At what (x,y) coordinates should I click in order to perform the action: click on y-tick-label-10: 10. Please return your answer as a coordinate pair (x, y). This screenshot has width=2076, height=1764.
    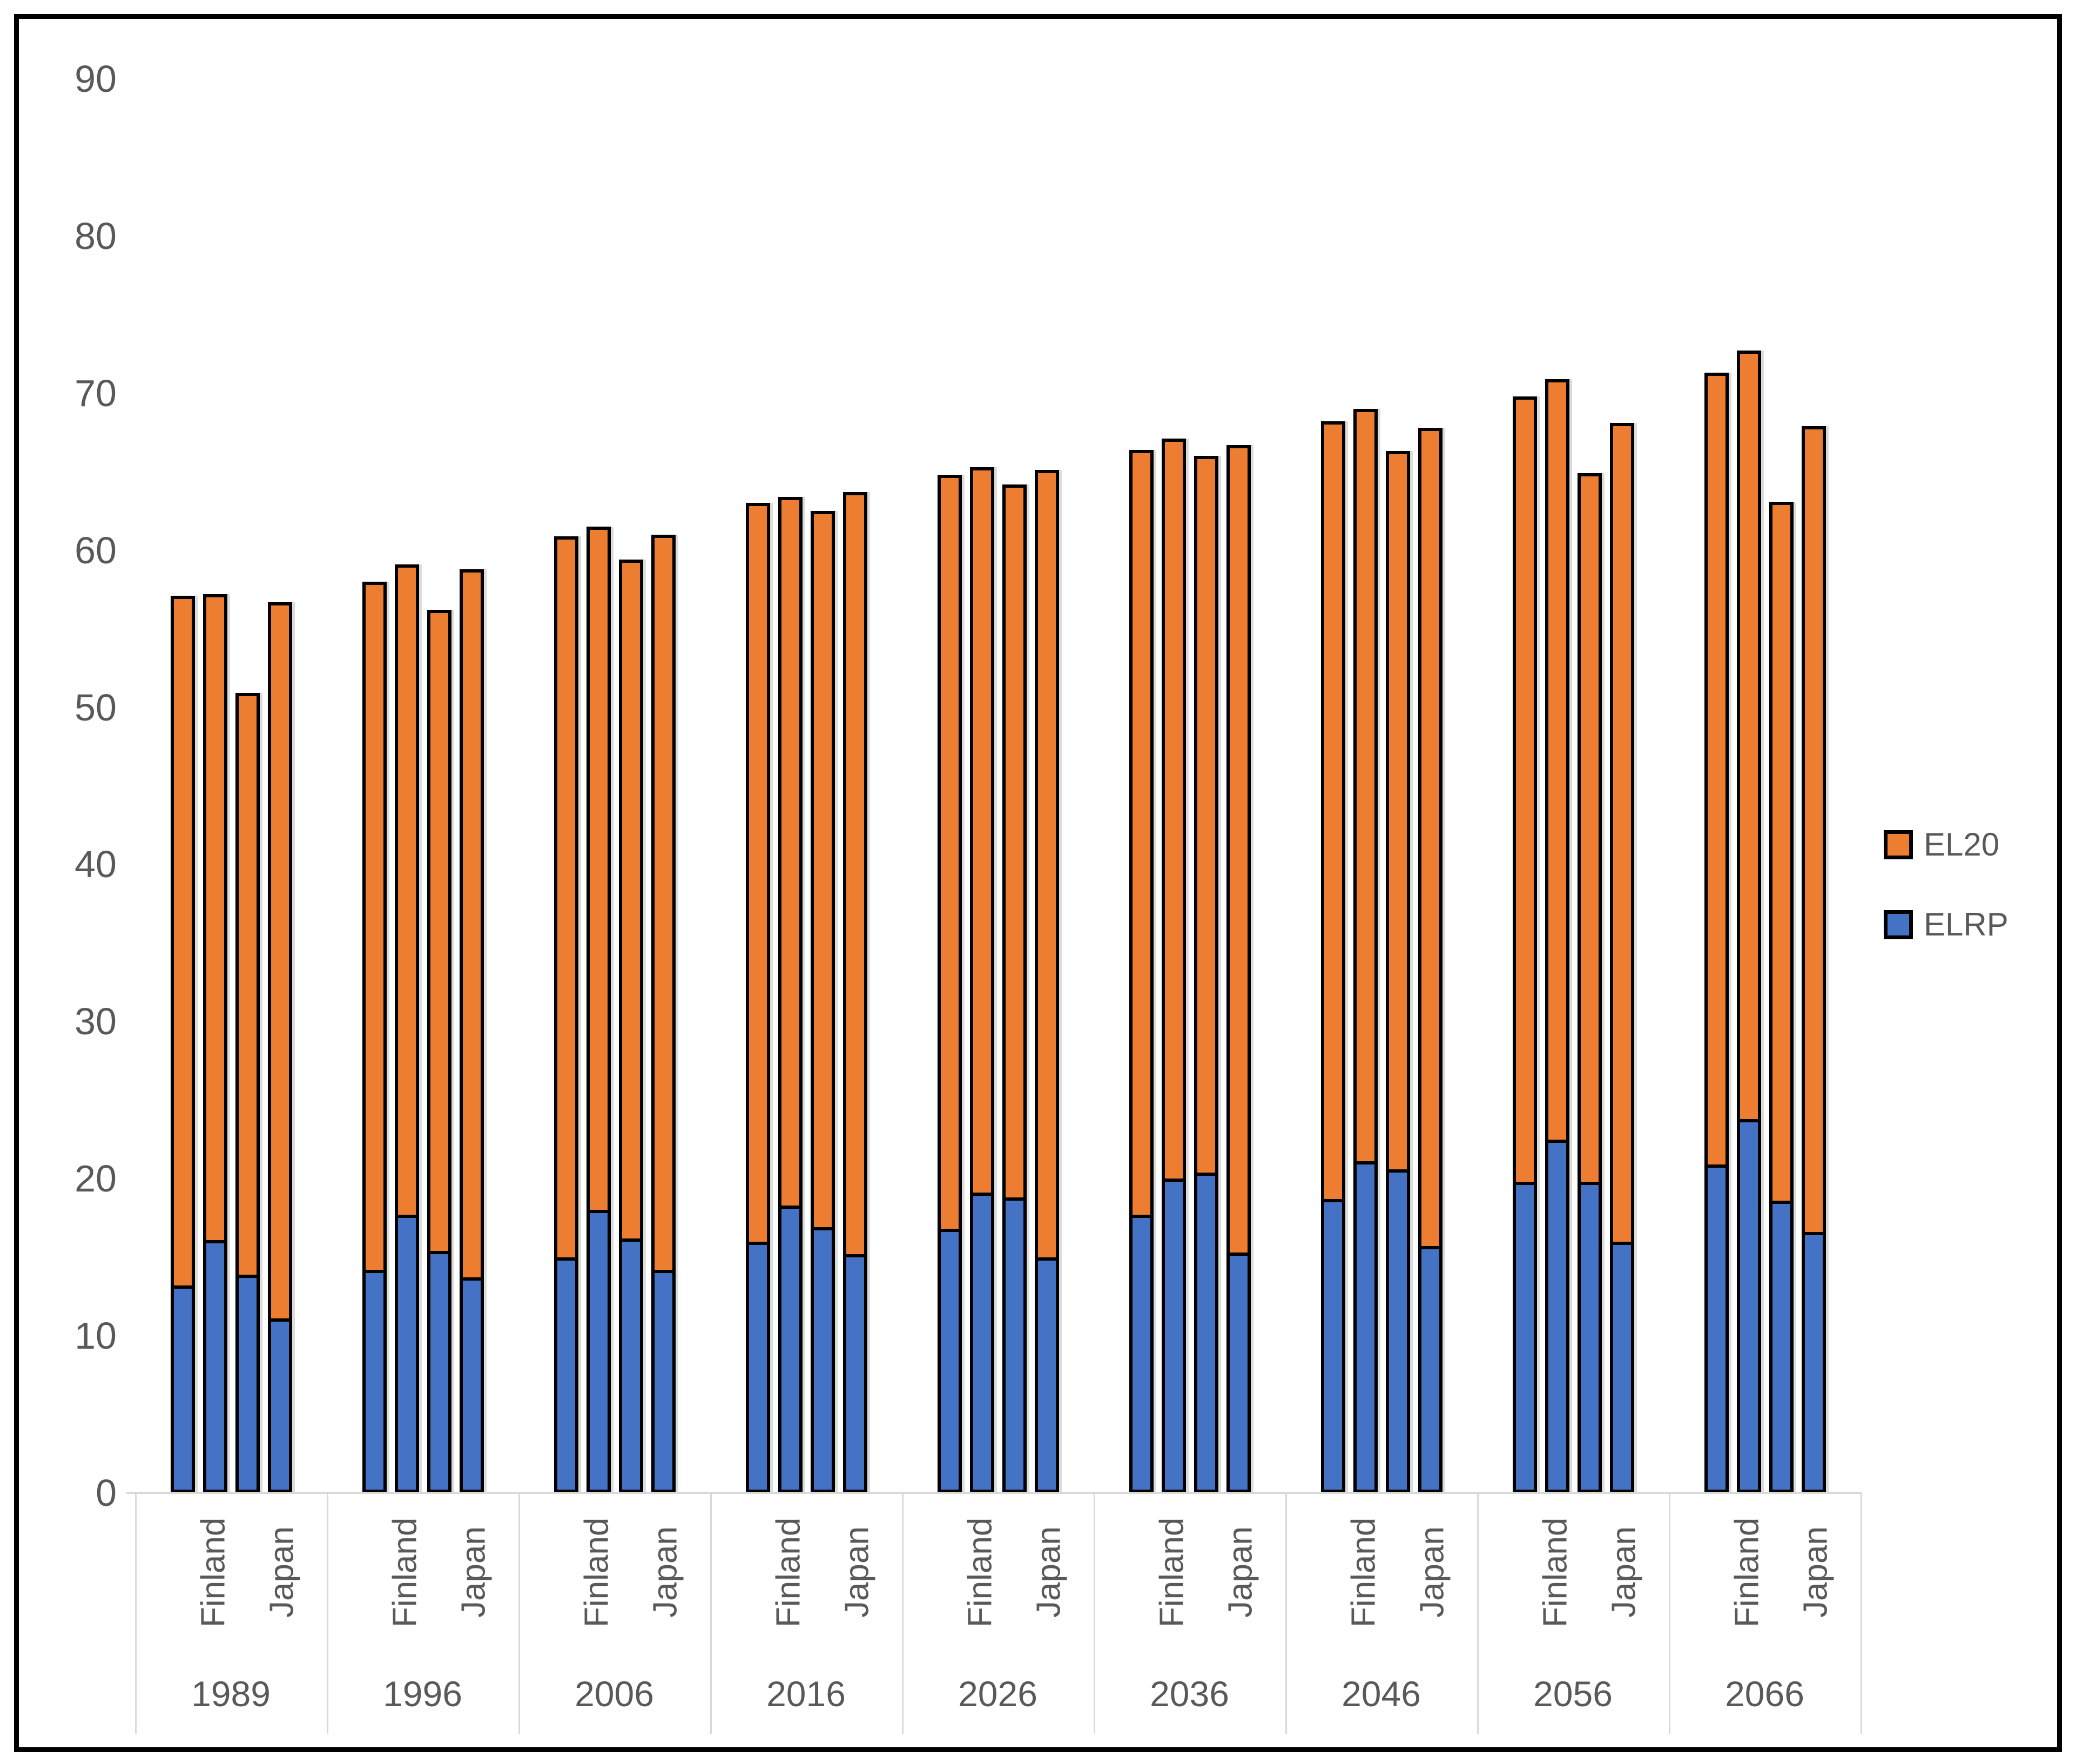
    Looking at the image, I should click on (96, 1336).